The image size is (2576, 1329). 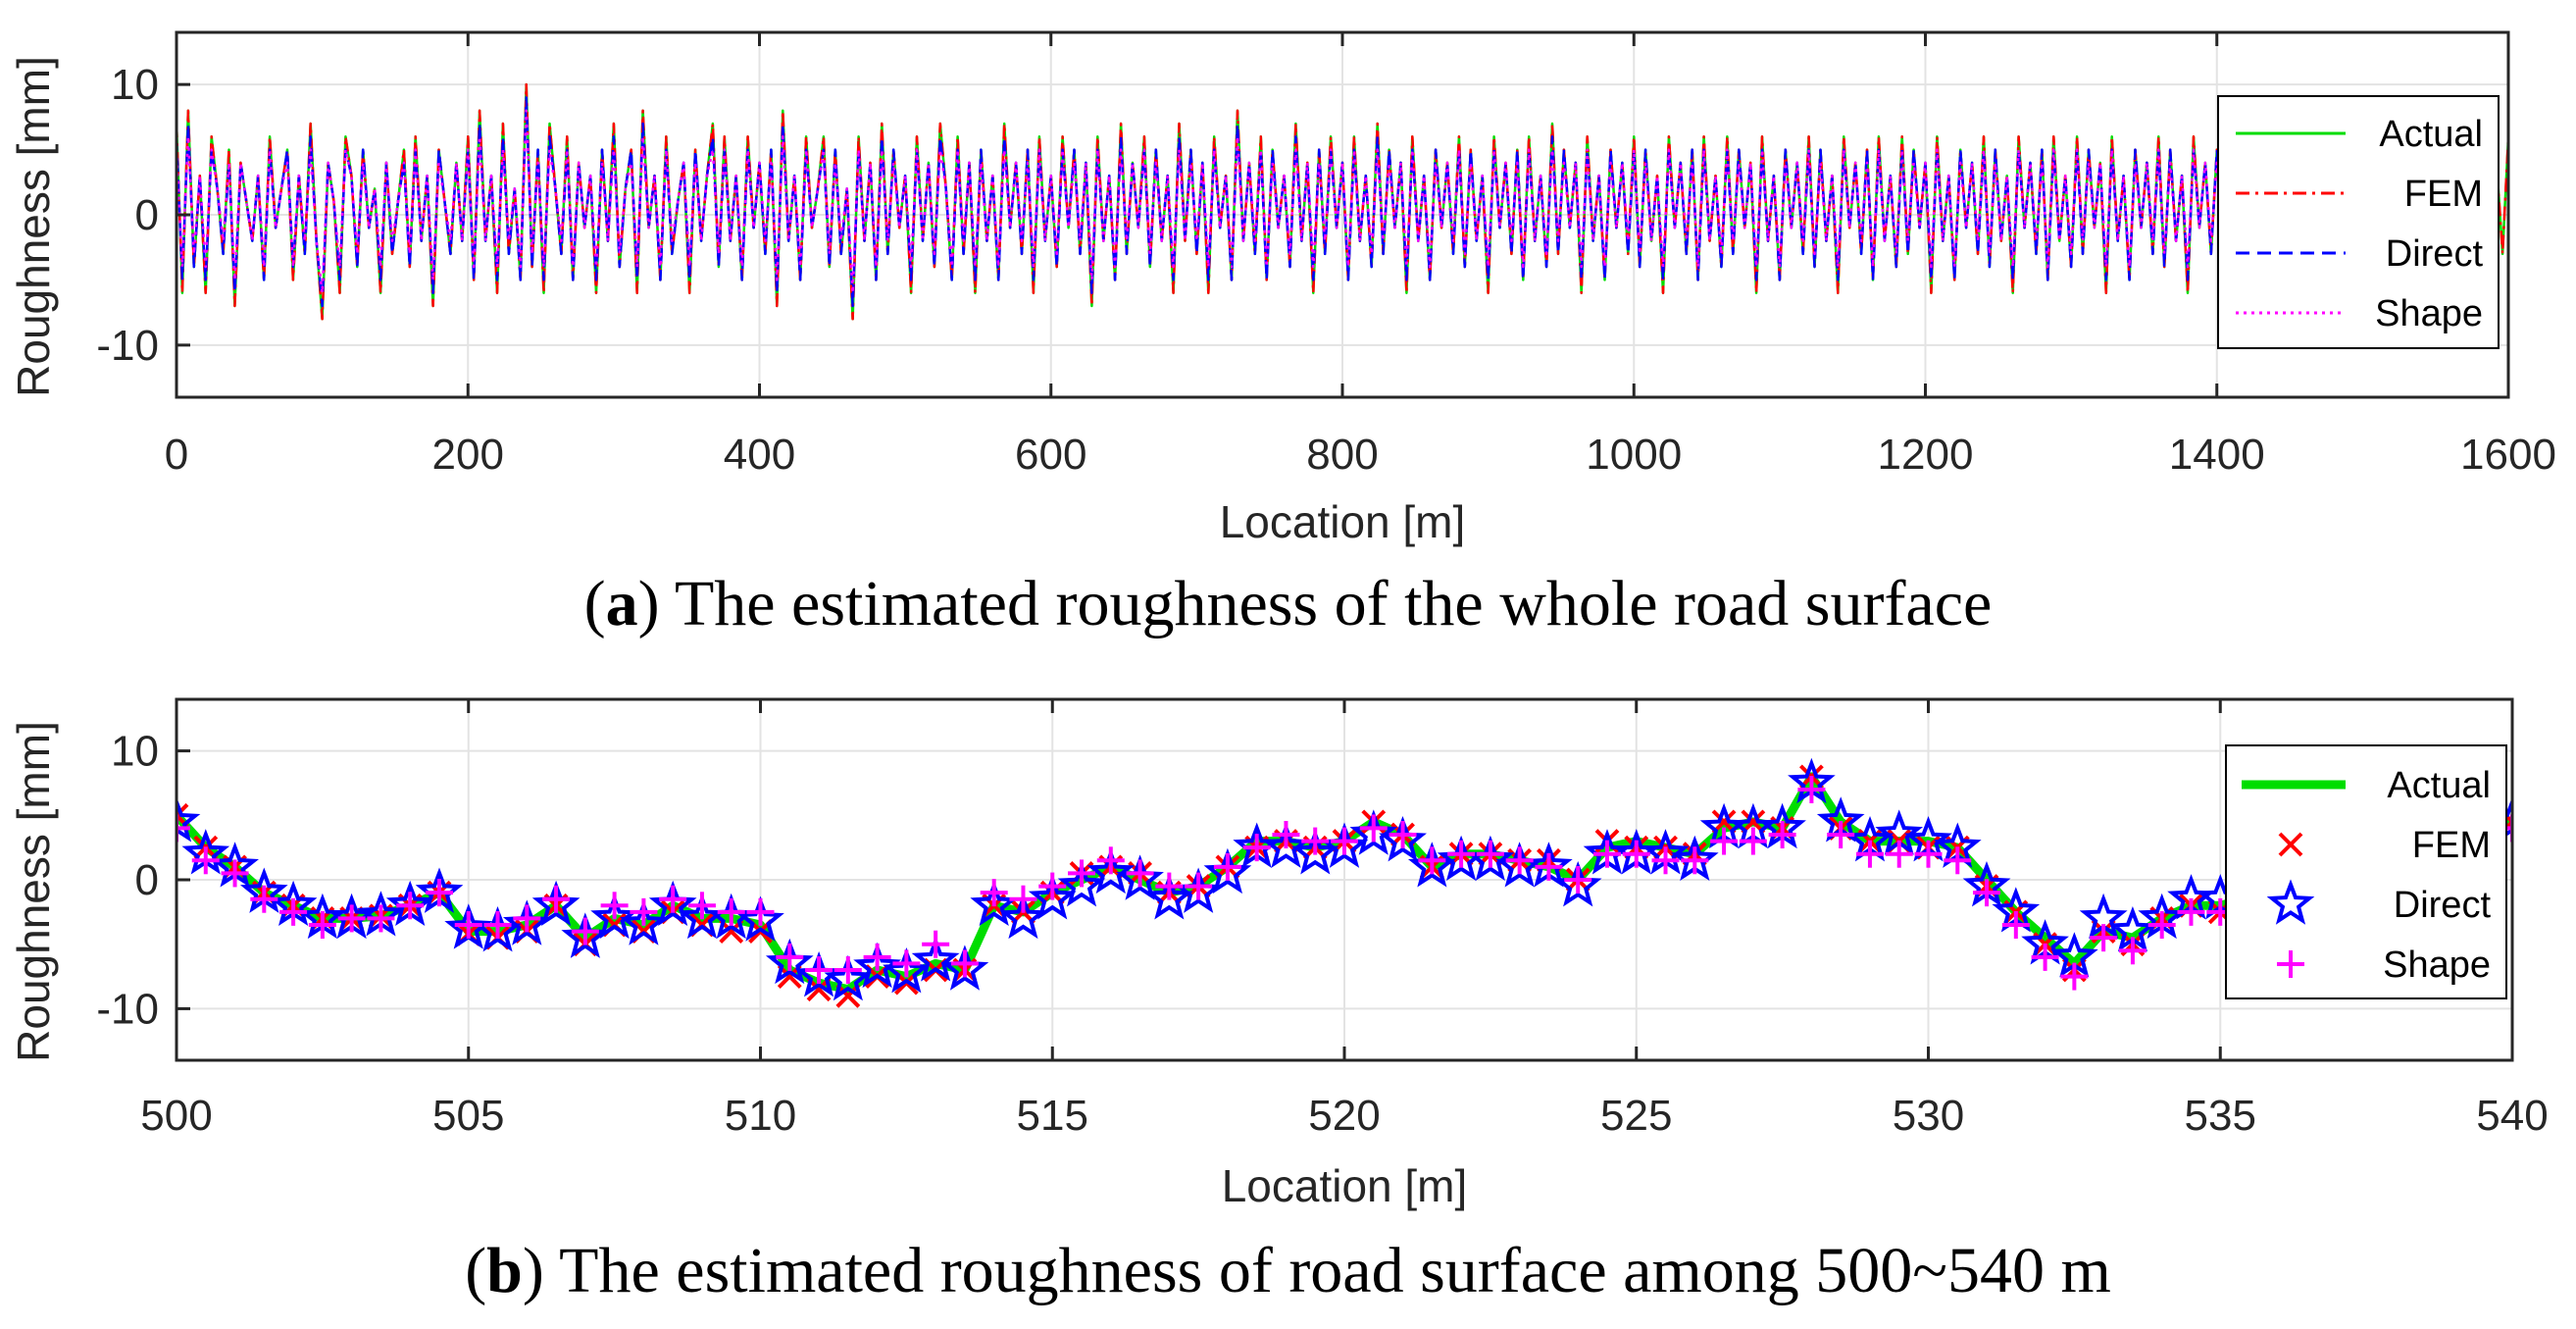 I want to click on legend-sample-shape, so click(x=2290, y=964).